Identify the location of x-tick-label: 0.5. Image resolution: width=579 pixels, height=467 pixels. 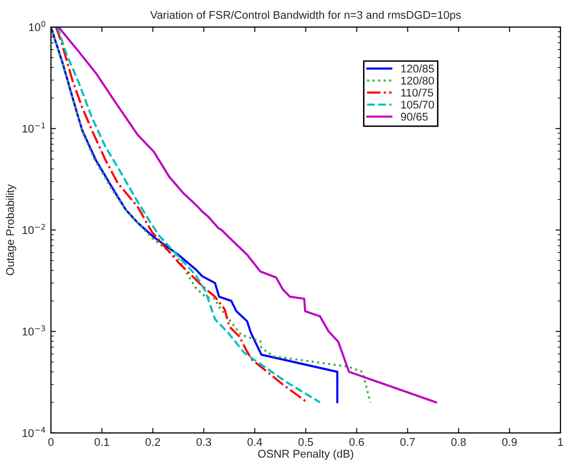
(305, 442).